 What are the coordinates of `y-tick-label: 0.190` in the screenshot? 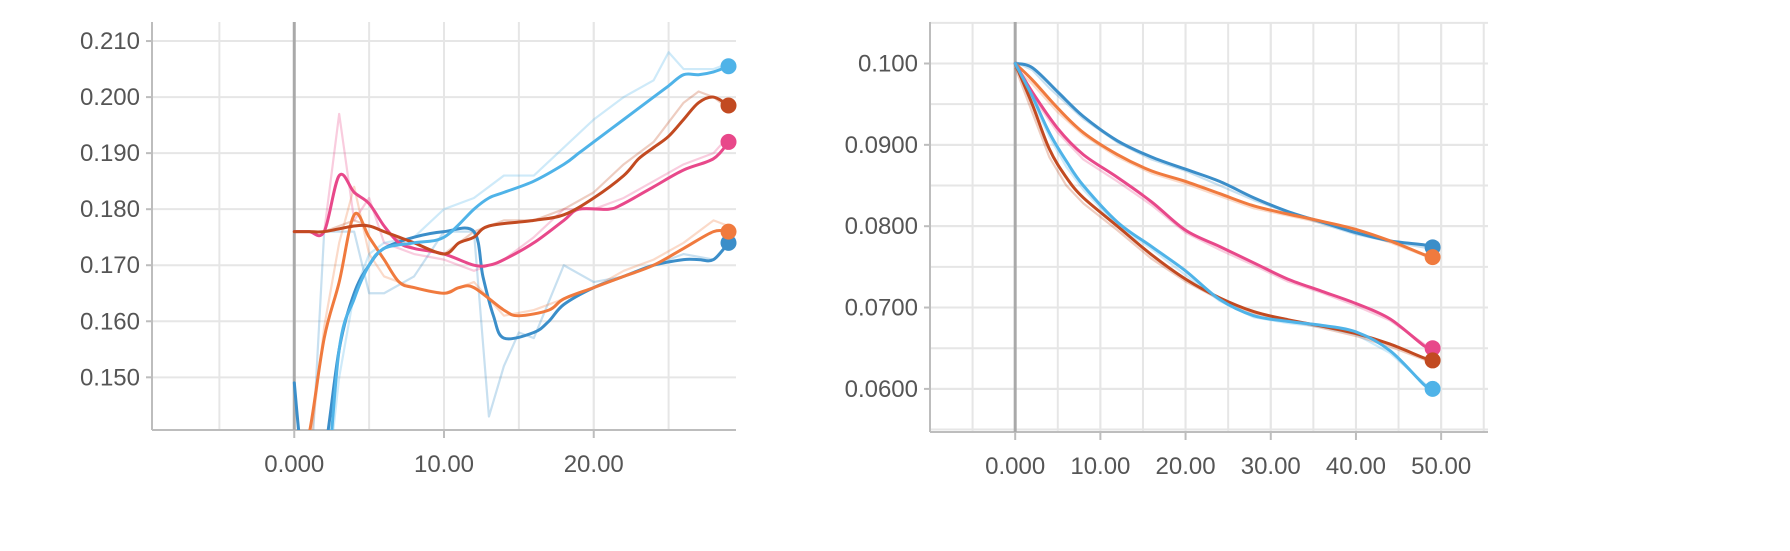 It's located at (110, 153).